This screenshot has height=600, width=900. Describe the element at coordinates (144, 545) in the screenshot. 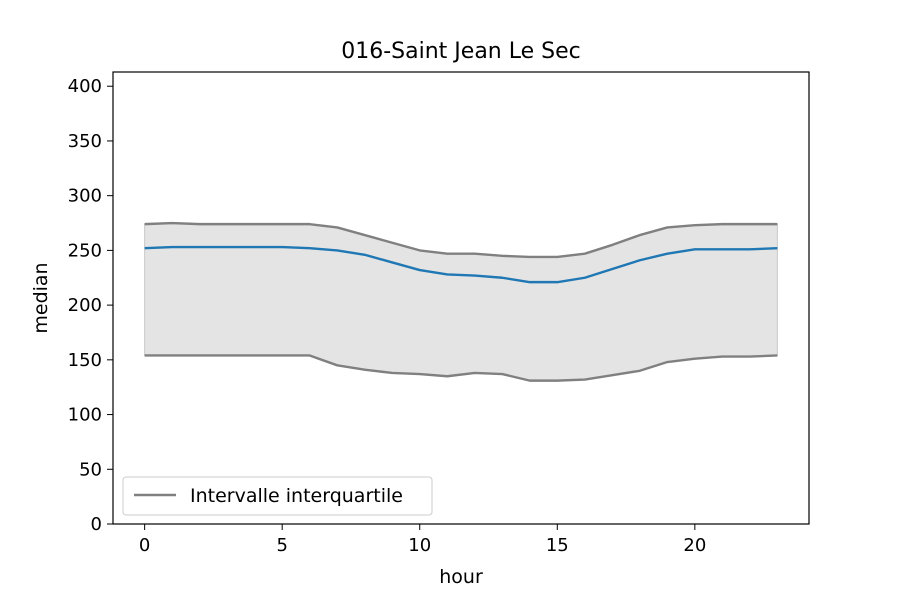

I see `x-tick-label: 0` at that location.